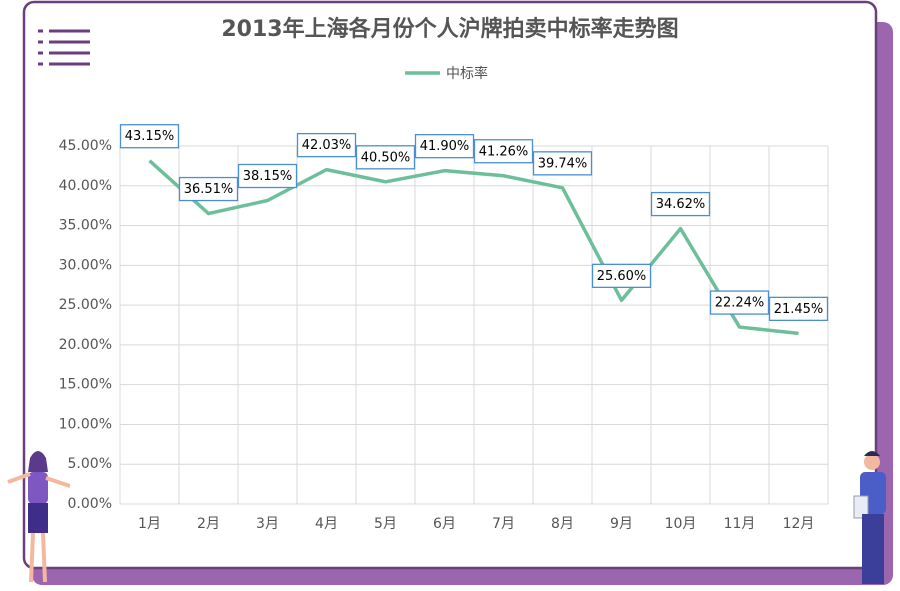  Describe the element at coordinates (85, 424) in the screenshot. I see `y-tick-label: 10.00%` at that location.